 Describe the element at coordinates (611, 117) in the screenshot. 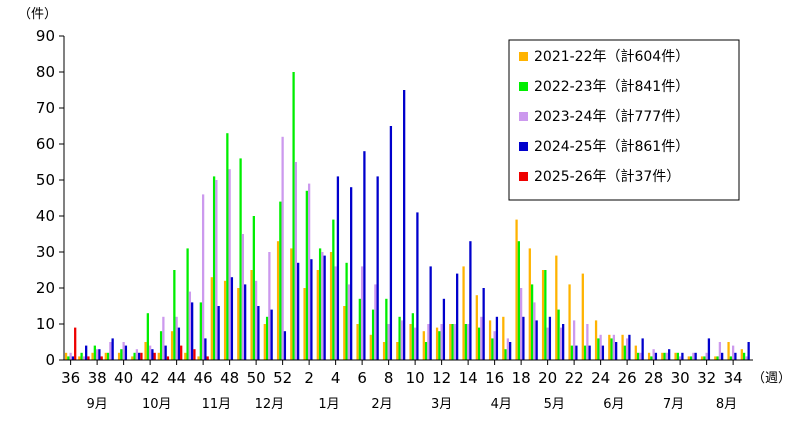

I see `legend-label: 2023-24年（計777件）` at that location.